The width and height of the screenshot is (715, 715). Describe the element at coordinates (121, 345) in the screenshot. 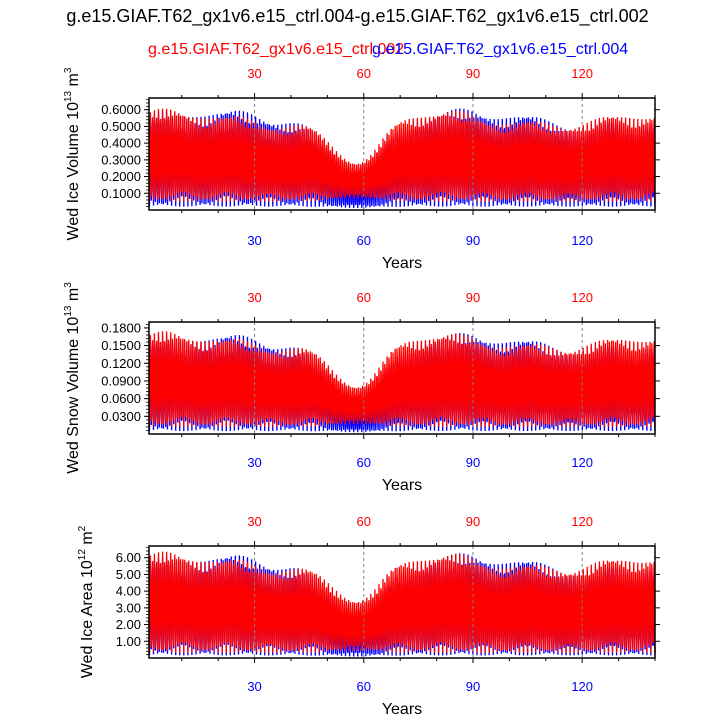

I see `wed-snow-volume-y-tick-label: 0.1500` at that location.